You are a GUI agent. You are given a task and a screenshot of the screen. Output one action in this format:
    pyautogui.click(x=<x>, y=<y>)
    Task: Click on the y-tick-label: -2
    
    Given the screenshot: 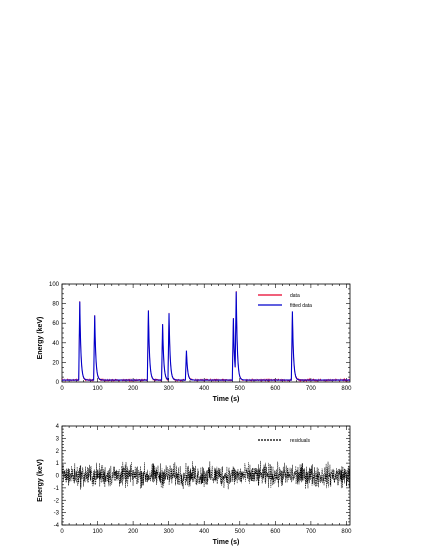 What is the action you would take?
    pyautogui.click(x=57, y=501)
    